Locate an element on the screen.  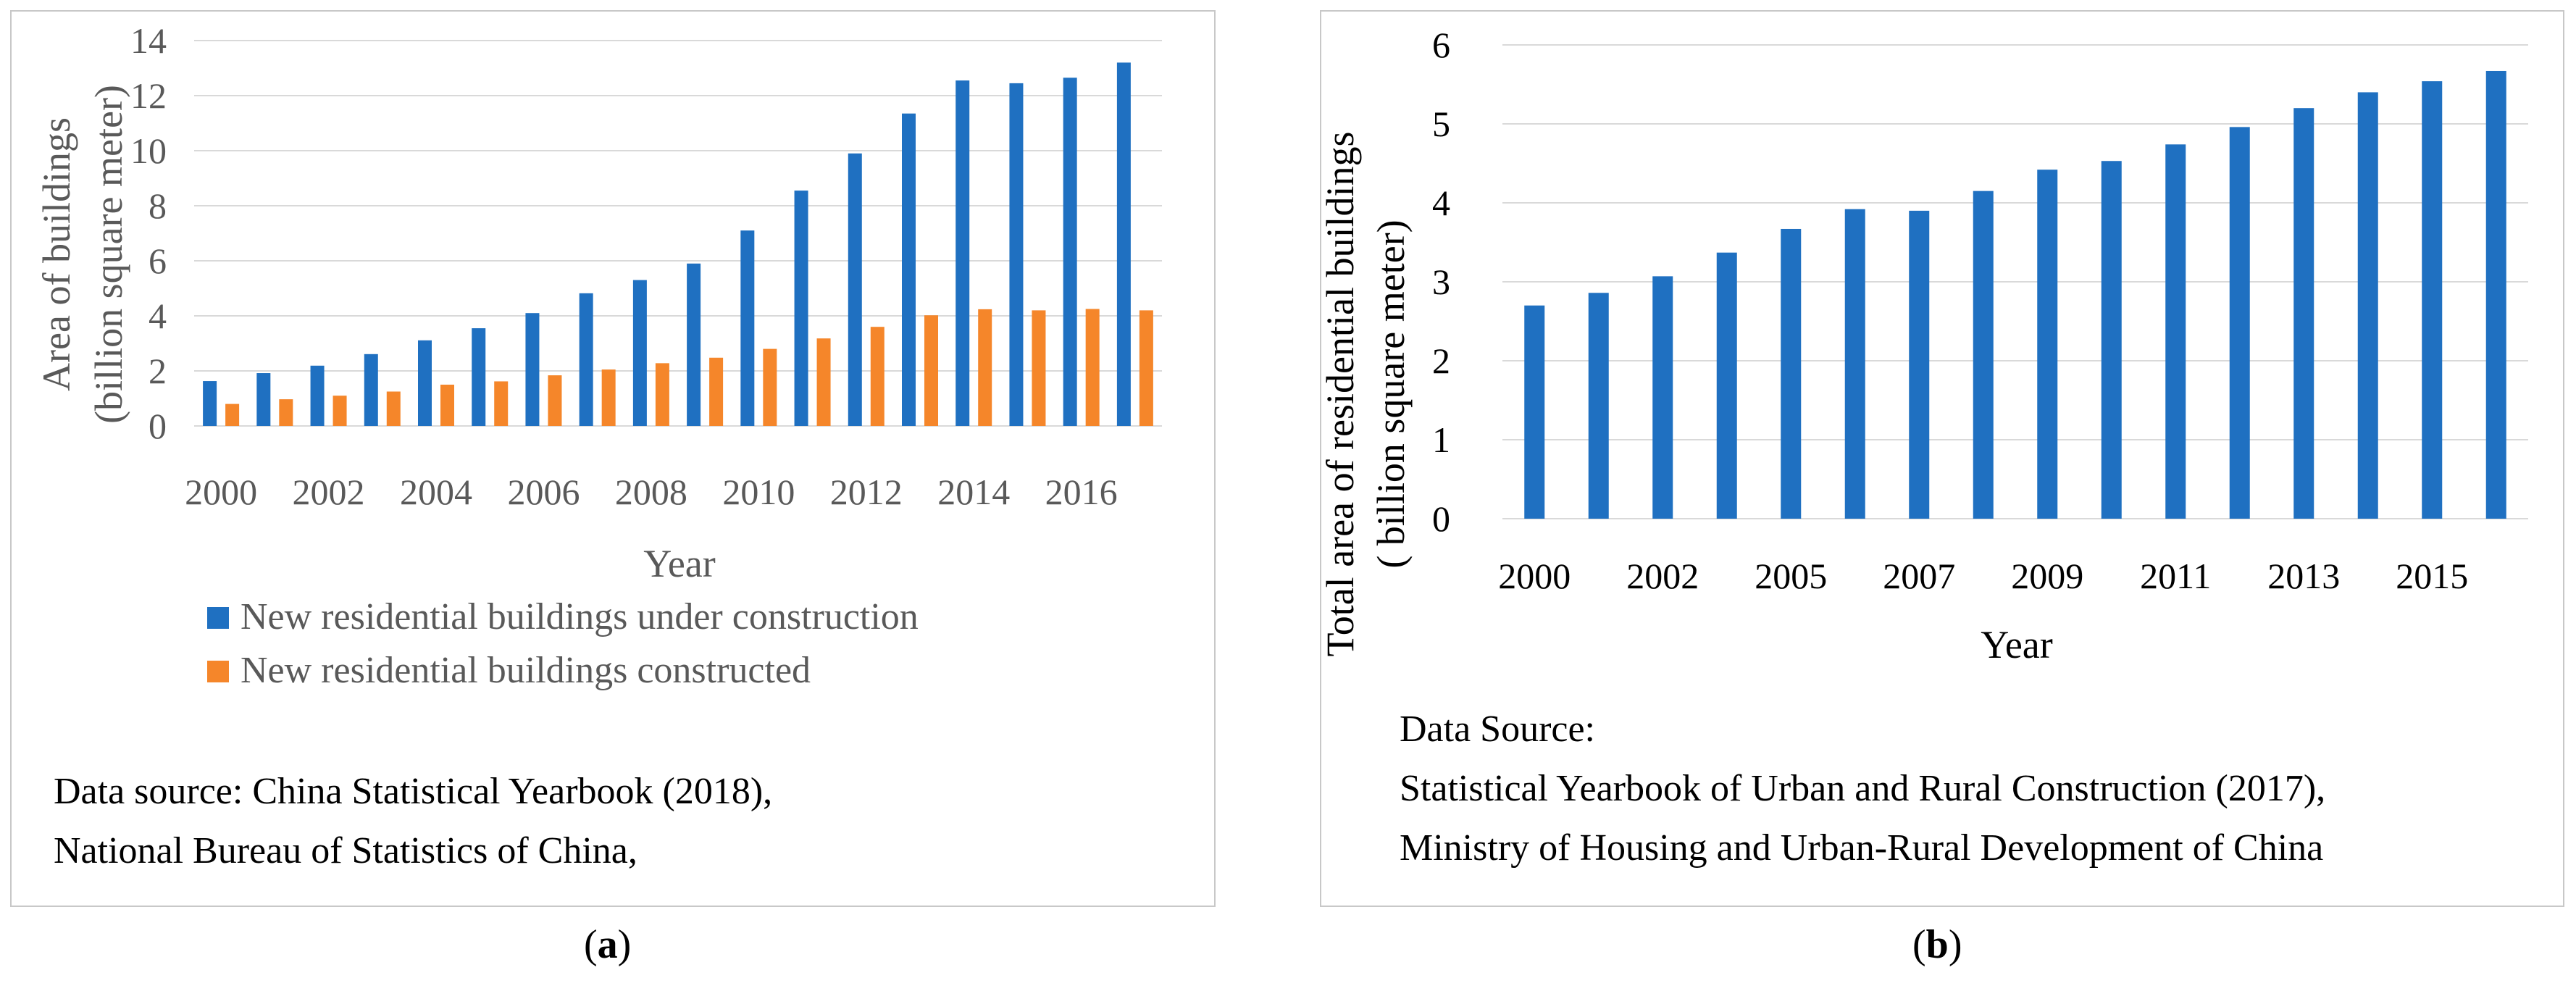
x-tick-label: 2000 is located at coordinates (1534, 576).